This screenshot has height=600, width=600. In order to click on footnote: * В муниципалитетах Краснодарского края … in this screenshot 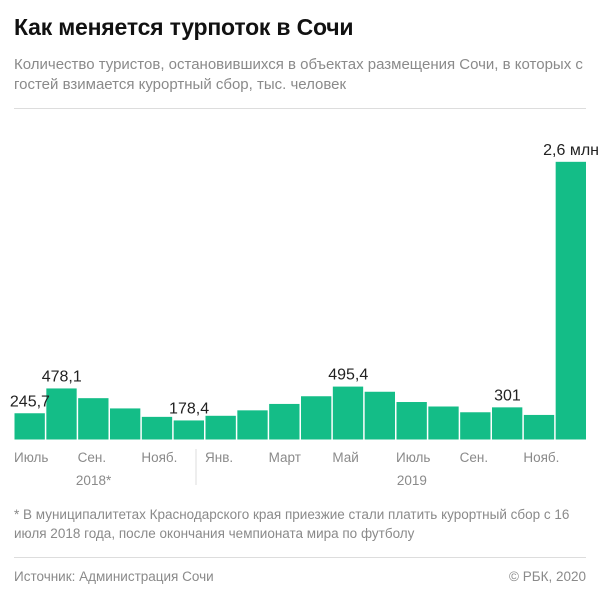, I will do `click(292, 524)`.